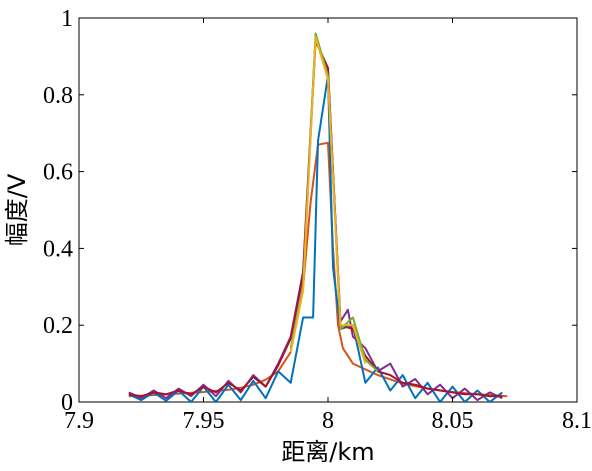 This screenshot has width=592, height=471. Describe the element at coordinates (453, 421) in the screenshot. I see `x-tick-label: 8.05` at that location.